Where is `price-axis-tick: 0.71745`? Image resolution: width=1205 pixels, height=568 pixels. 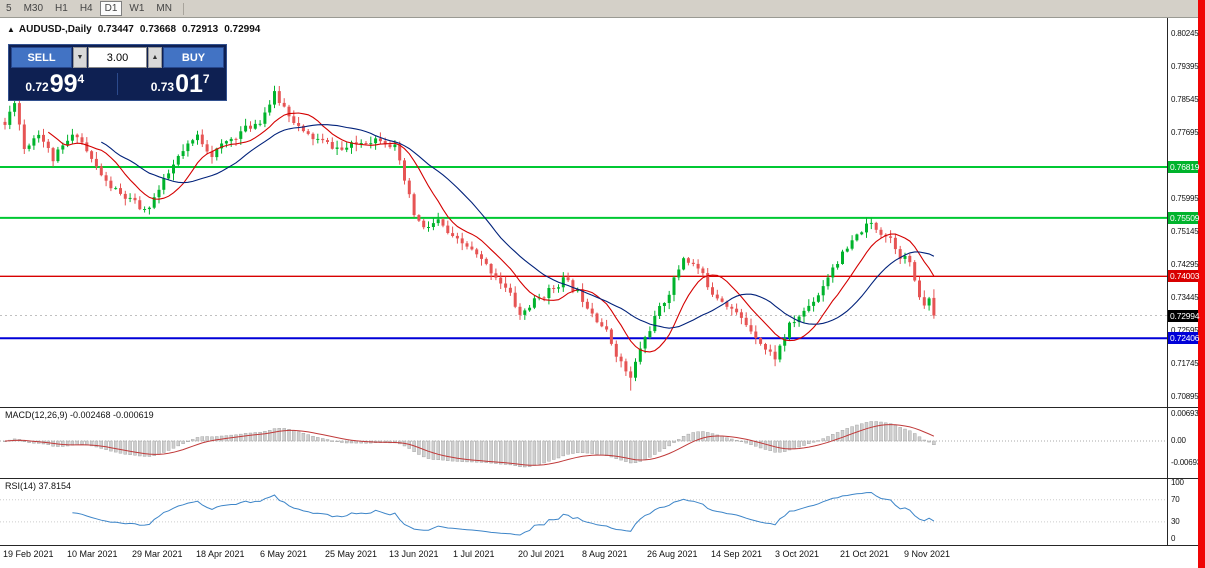 price-axis-tick: 0.71745 is located at coordinates (1185, 363).